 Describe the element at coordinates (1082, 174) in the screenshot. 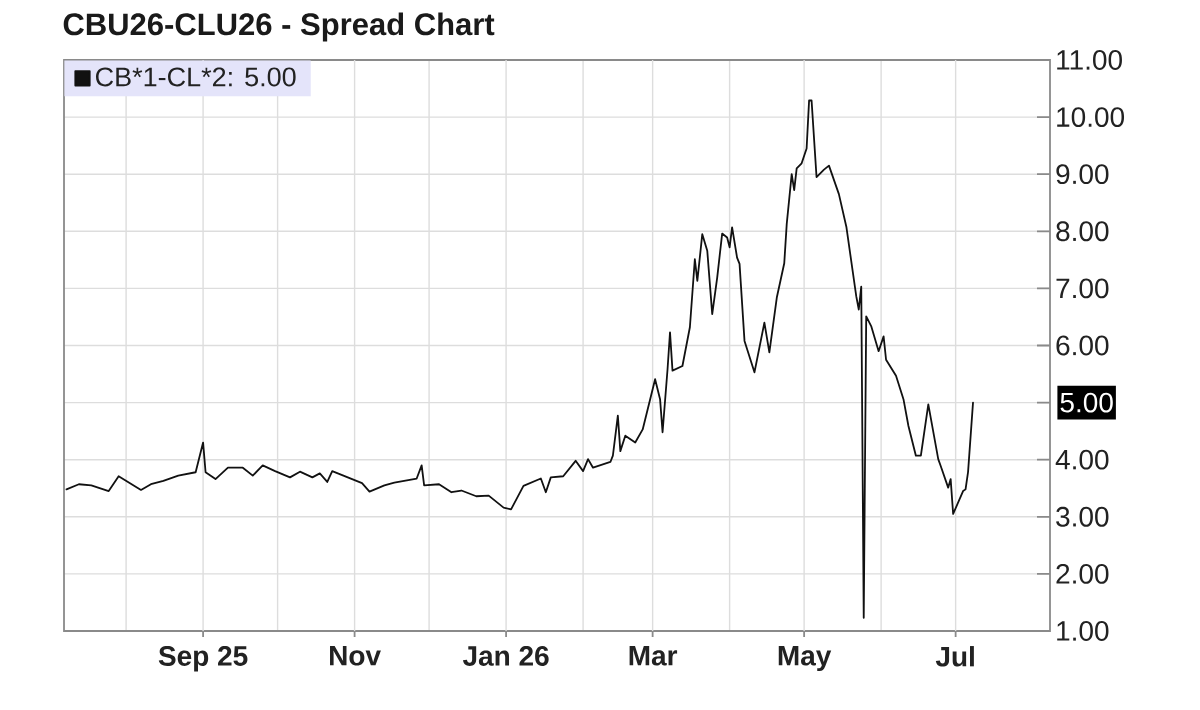

I see `y-tick-label: 9.00` at that location.